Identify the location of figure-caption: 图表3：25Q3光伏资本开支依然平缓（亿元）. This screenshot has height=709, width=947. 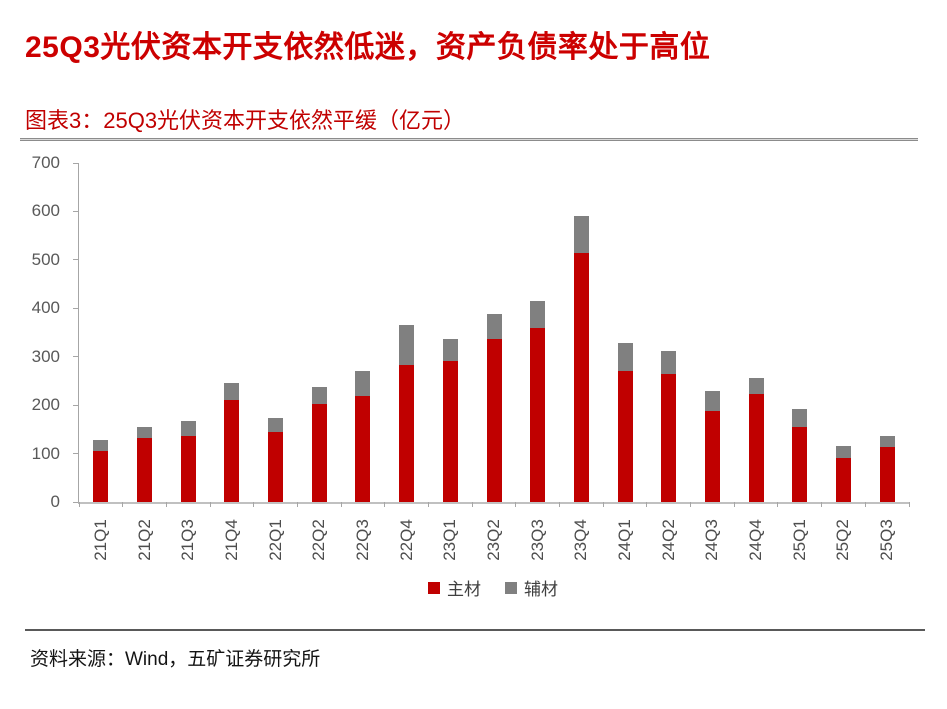
(245, 120).